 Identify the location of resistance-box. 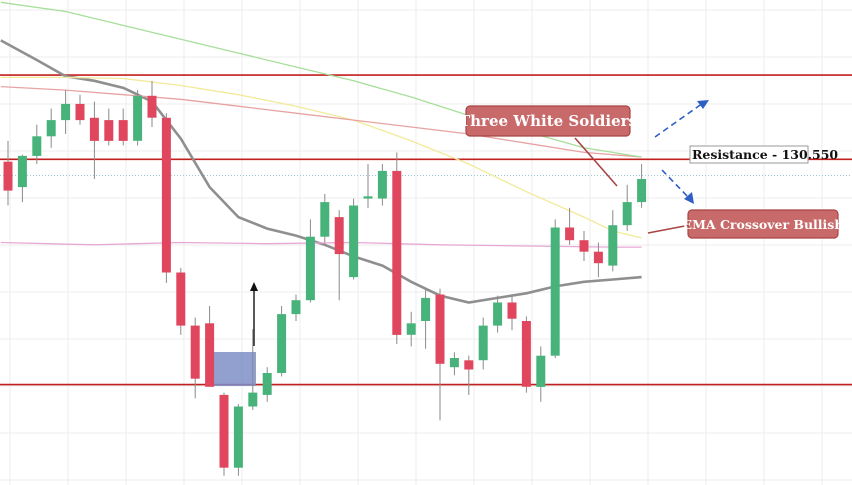
(749, 154).